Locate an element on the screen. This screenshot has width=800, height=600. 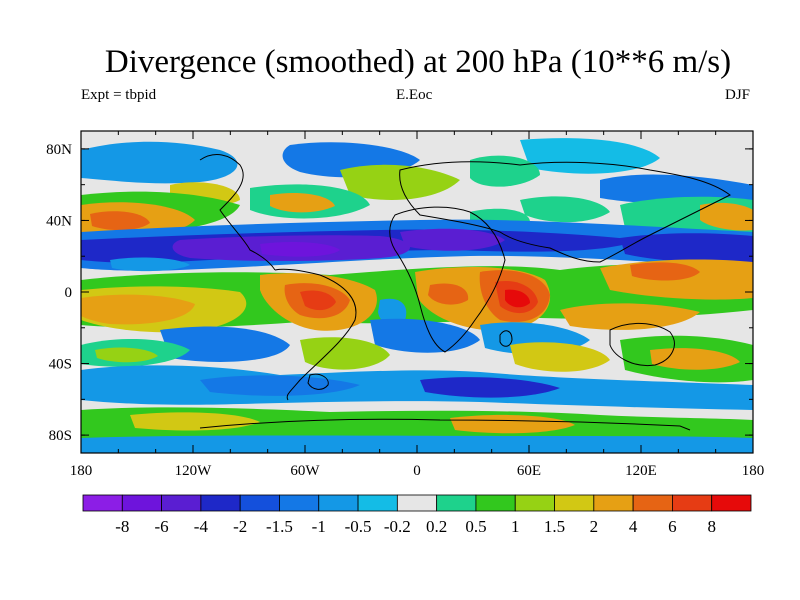
colorbar-label: -1 is located at coordinates (319, 526).